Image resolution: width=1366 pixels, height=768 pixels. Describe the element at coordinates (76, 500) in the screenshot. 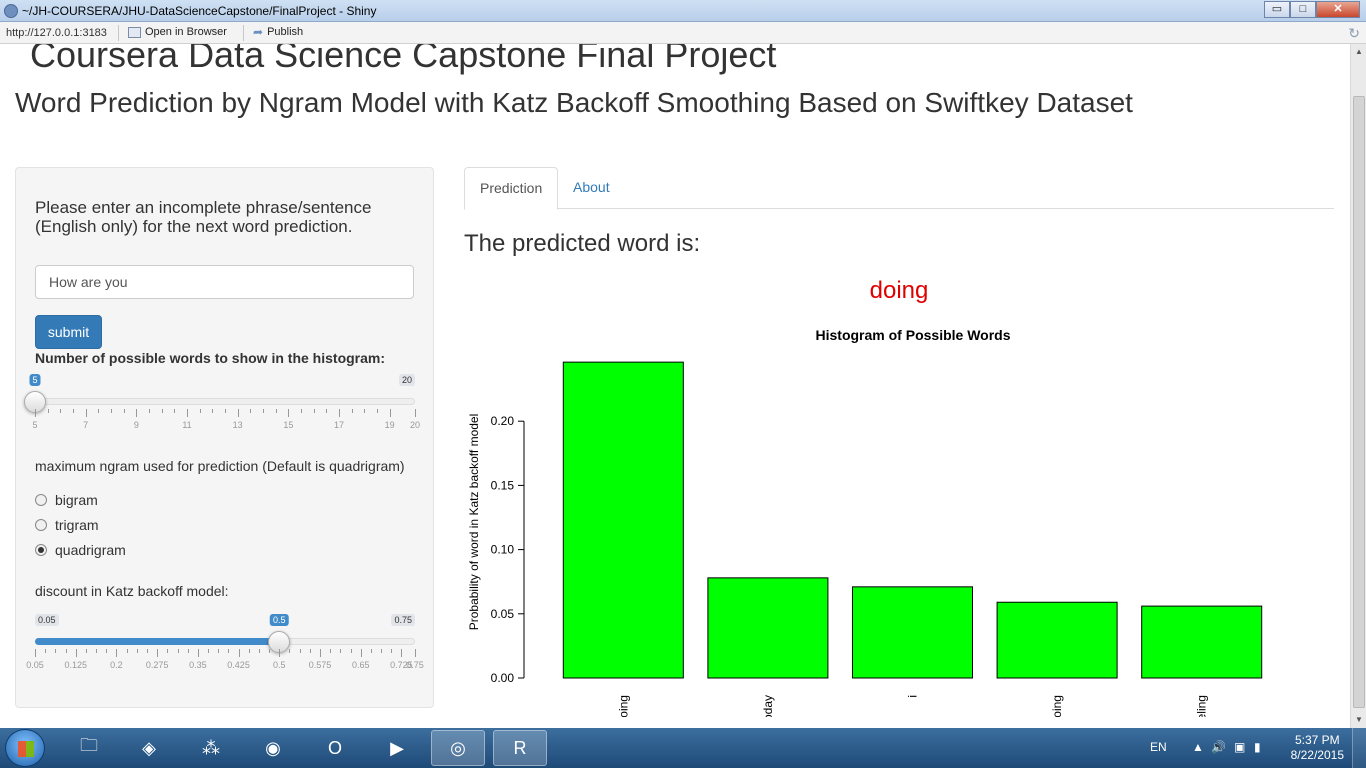

I see `radio-label: bigram` at that location.